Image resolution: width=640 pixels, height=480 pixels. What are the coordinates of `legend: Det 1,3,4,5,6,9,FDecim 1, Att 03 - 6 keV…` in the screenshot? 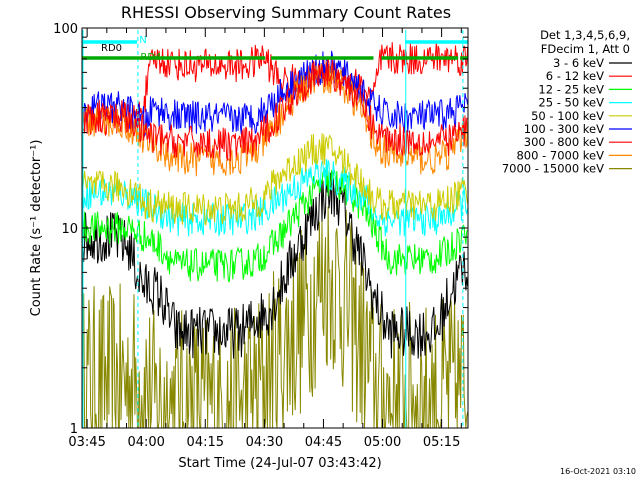 It's located at (567, 102).